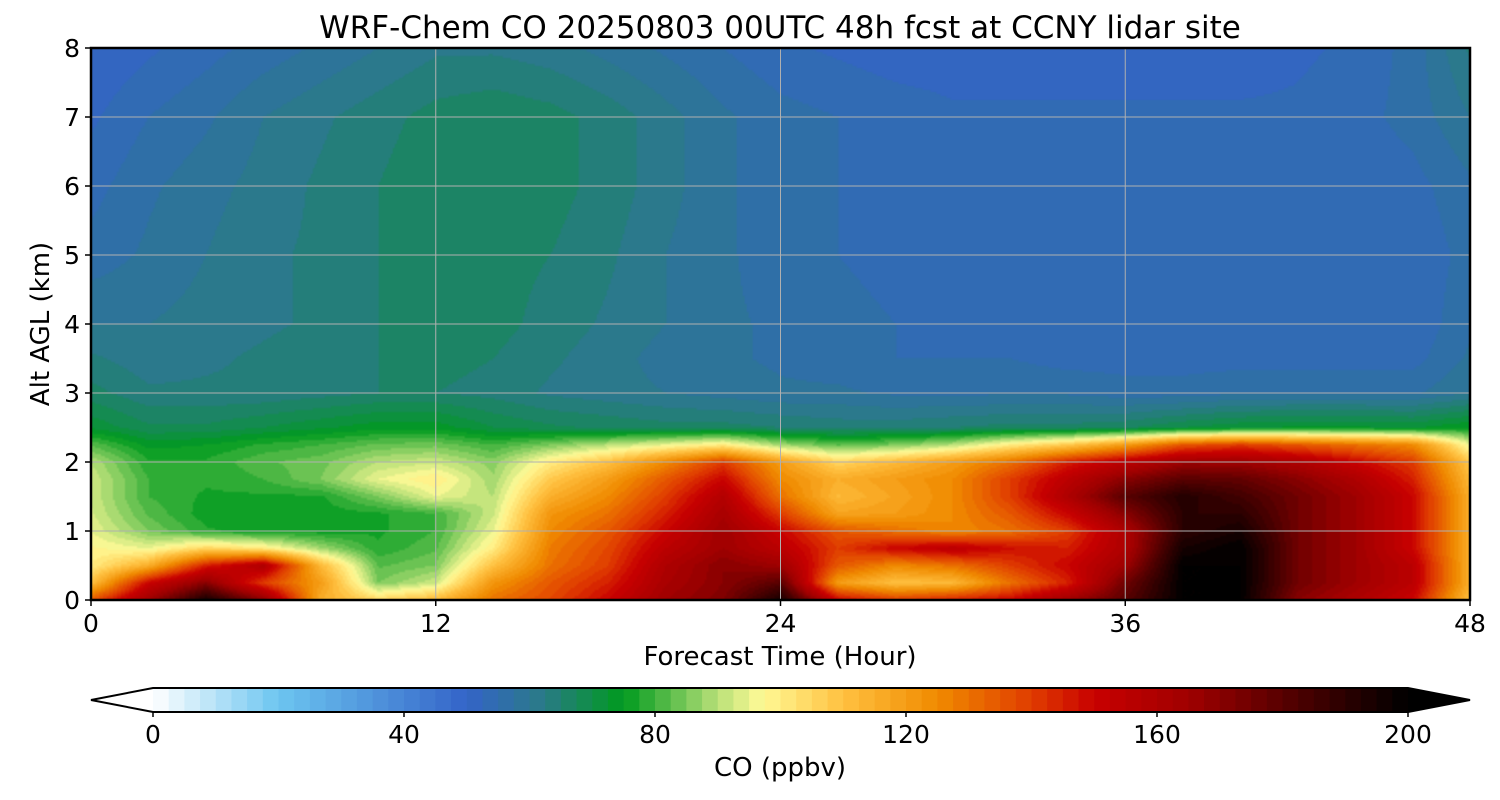  Describe the element at coordinates (72, 186) in the screenshot. I see `y-tick-label-6: 6` at that location.